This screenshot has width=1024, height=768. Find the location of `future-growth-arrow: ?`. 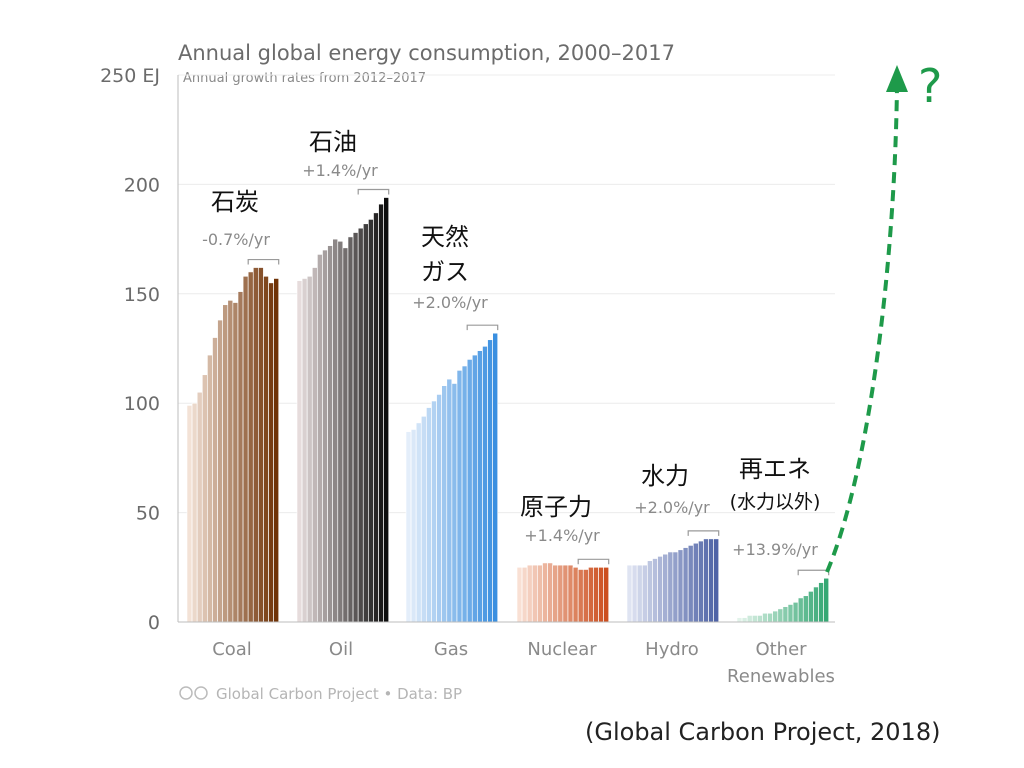

future-growth-arrow: ? is located at coordinates (883, 316).